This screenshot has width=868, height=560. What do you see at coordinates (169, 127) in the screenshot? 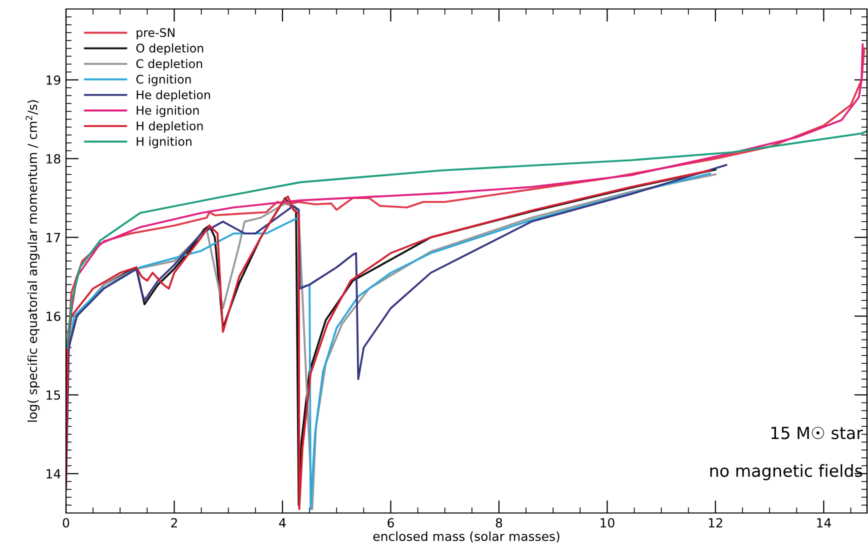
I see `legend-label: H depletion` at bounding box center [169, 127].